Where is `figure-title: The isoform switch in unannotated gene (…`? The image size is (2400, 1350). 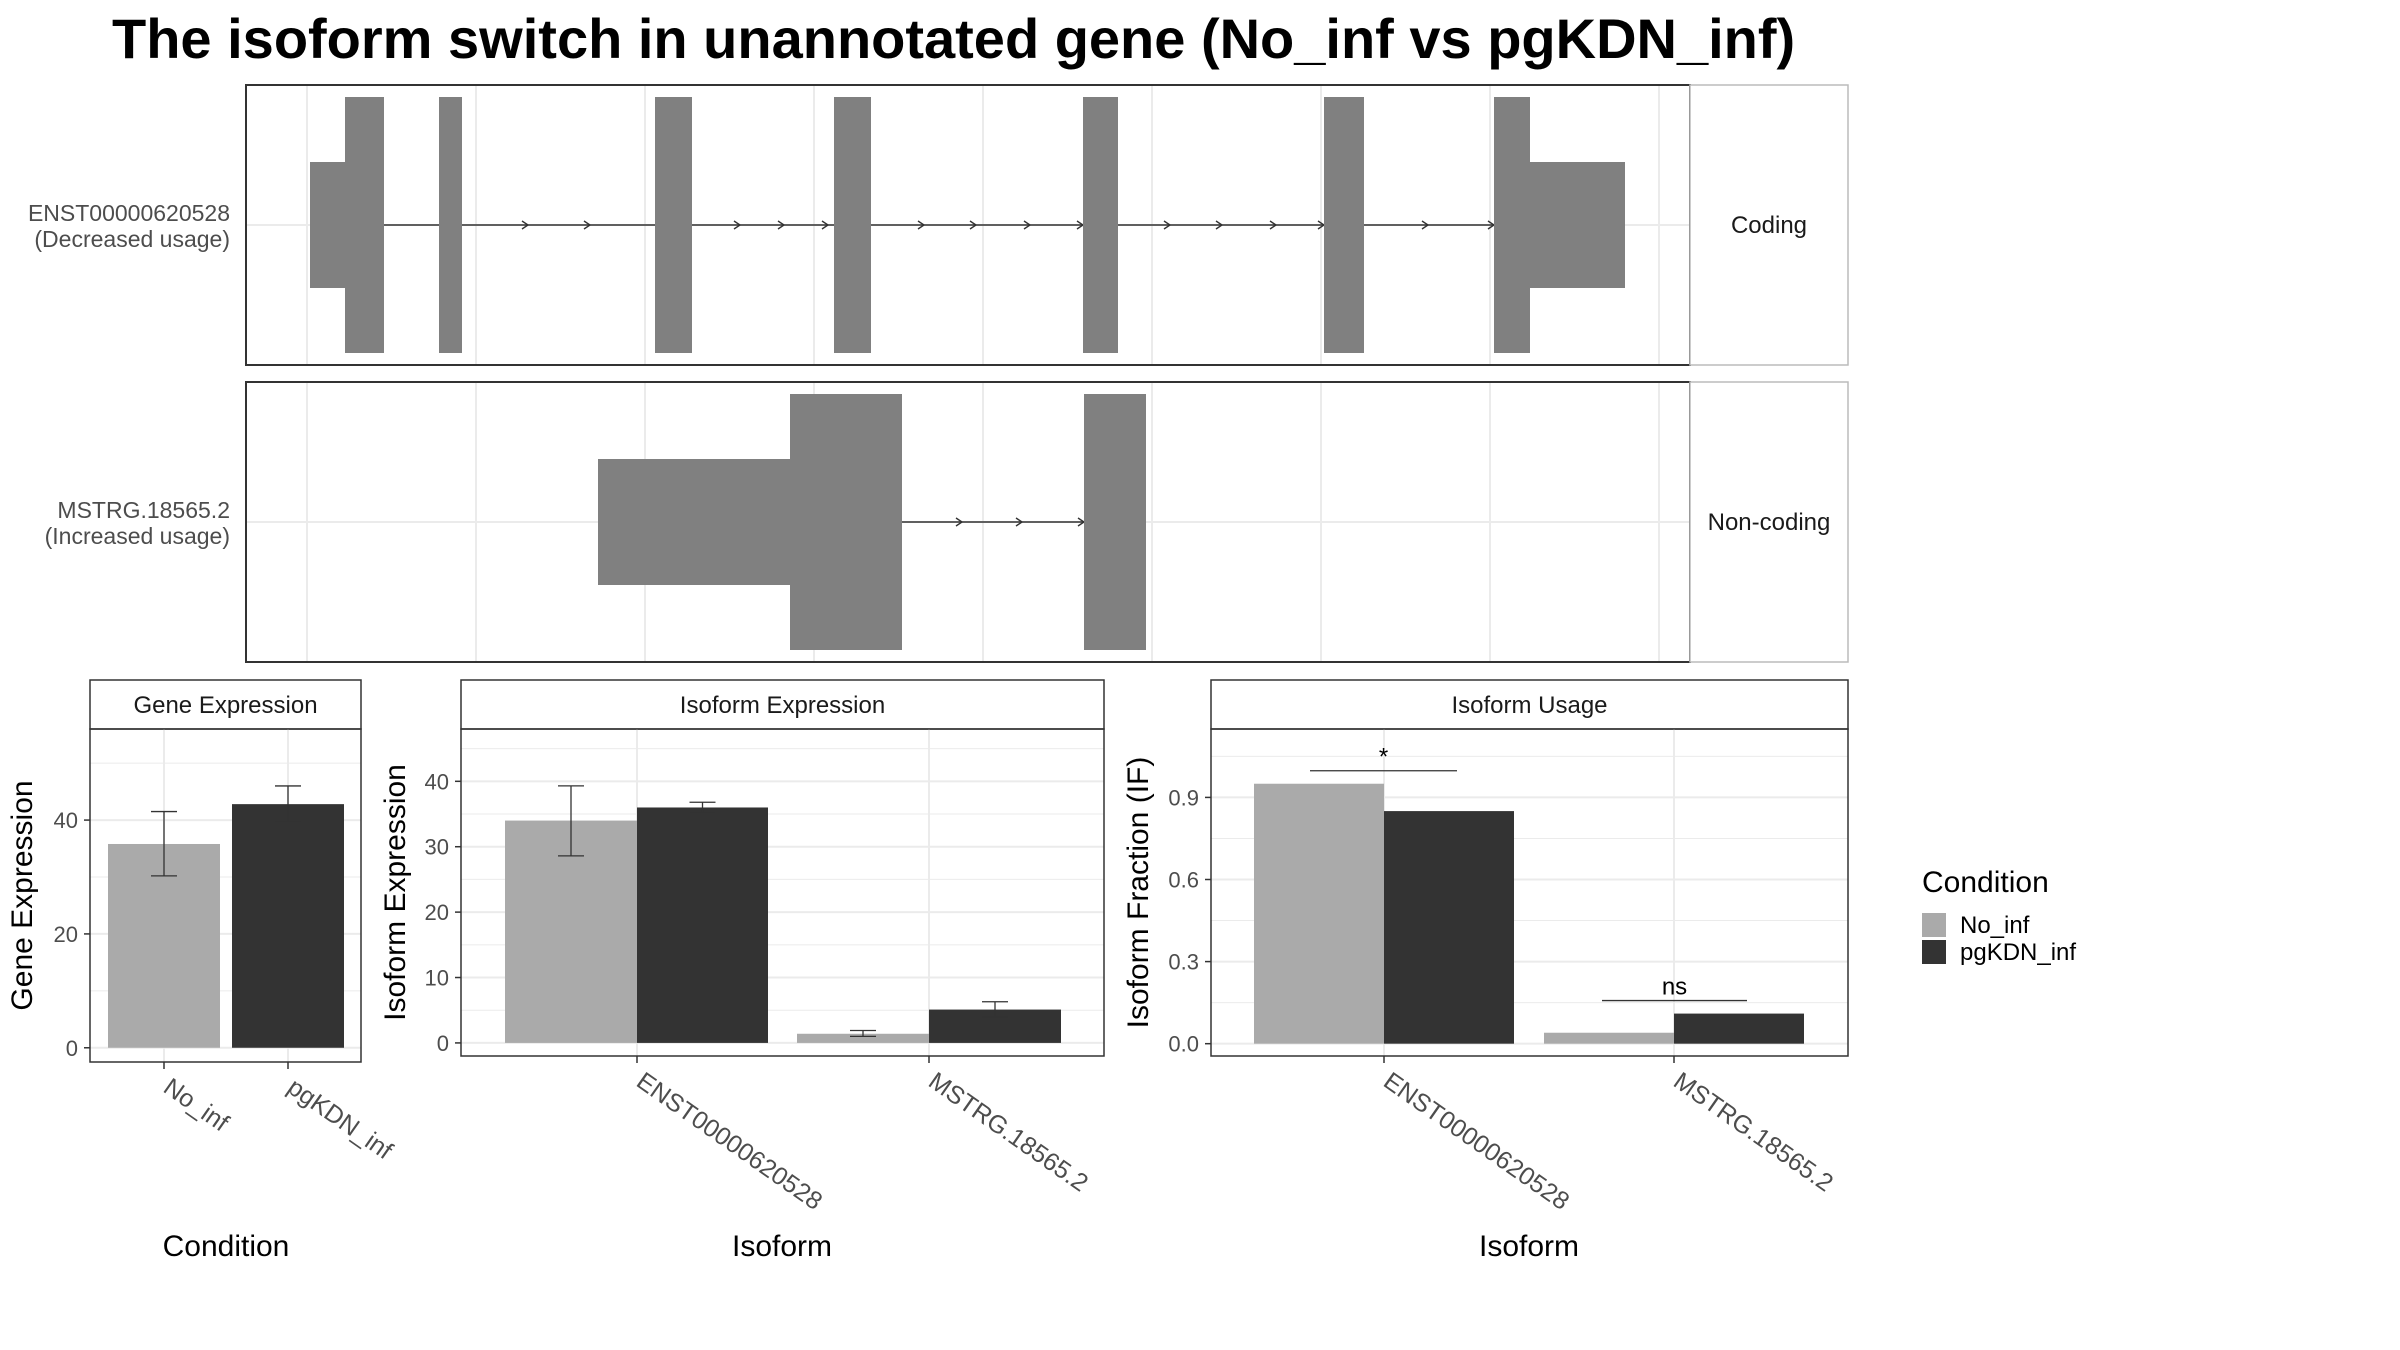
figure-title: The isoform switch in unannotated gene (… is located at coordinates (954, 38).